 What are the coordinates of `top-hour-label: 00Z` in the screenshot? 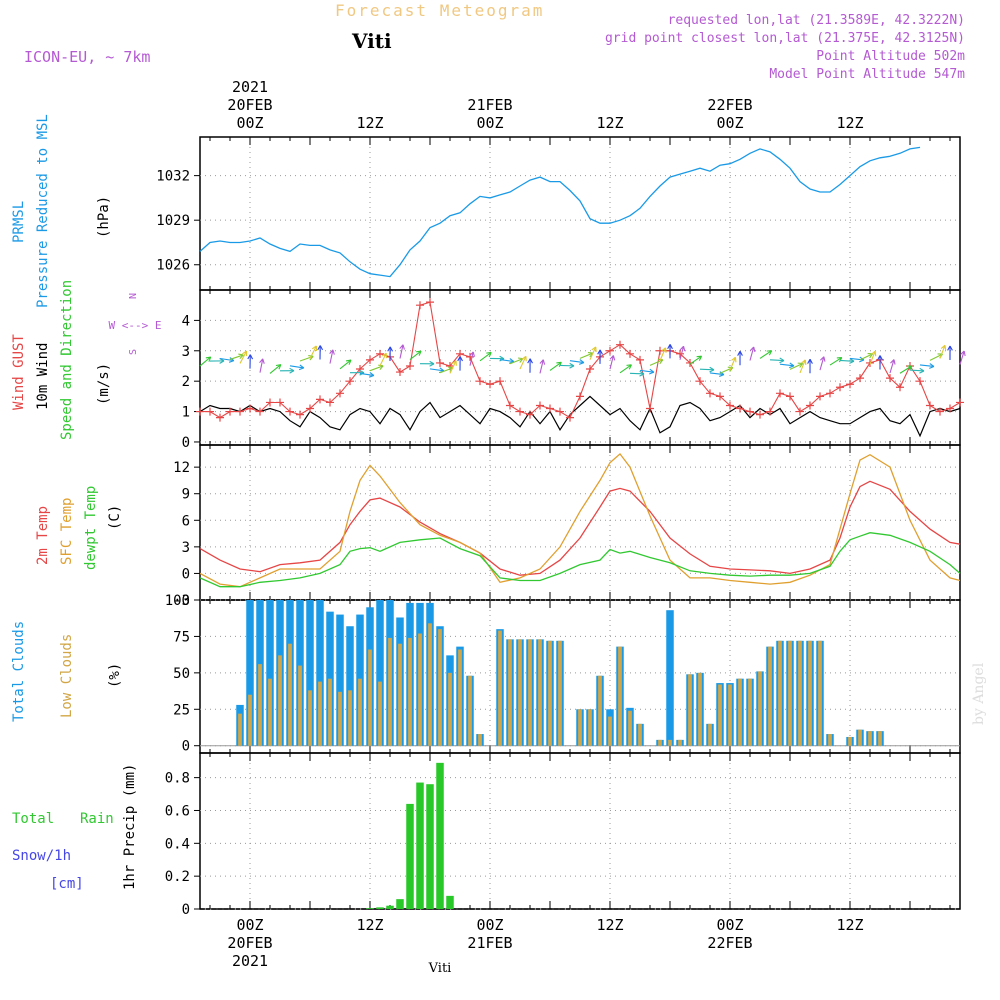 It's located at (249, 123).